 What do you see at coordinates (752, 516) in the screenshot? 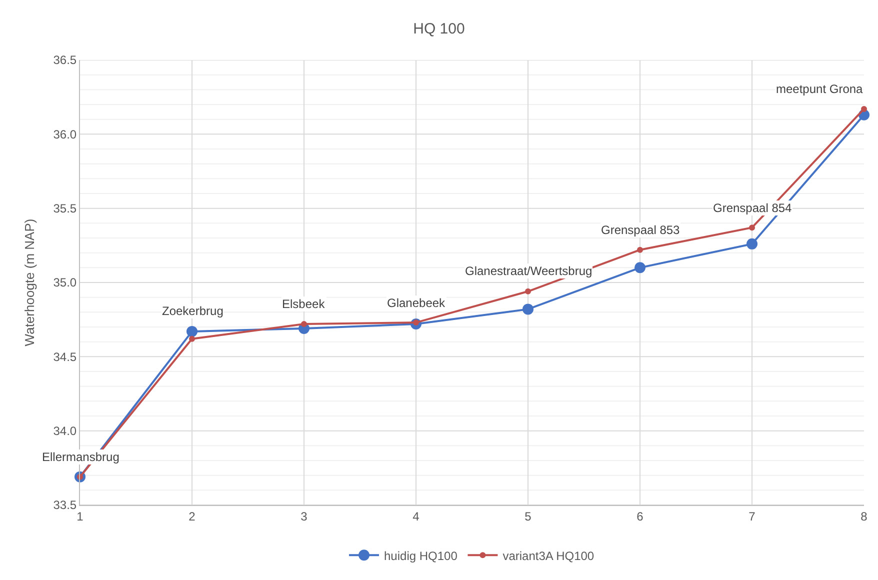
I see `x-tick-label: 7` at bounding box center [752, 516].